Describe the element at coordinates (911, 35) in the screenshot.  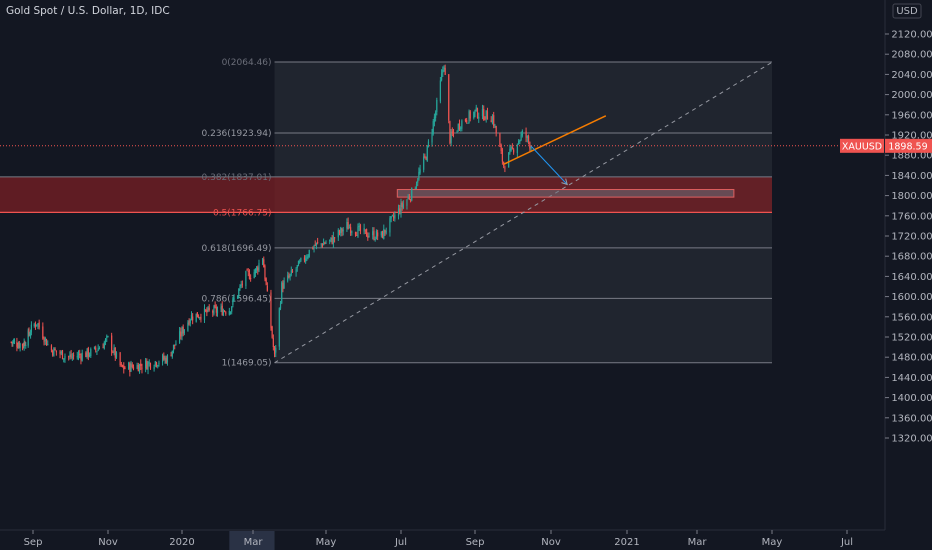
I see `y-tick-label: 2120.00` at that location.